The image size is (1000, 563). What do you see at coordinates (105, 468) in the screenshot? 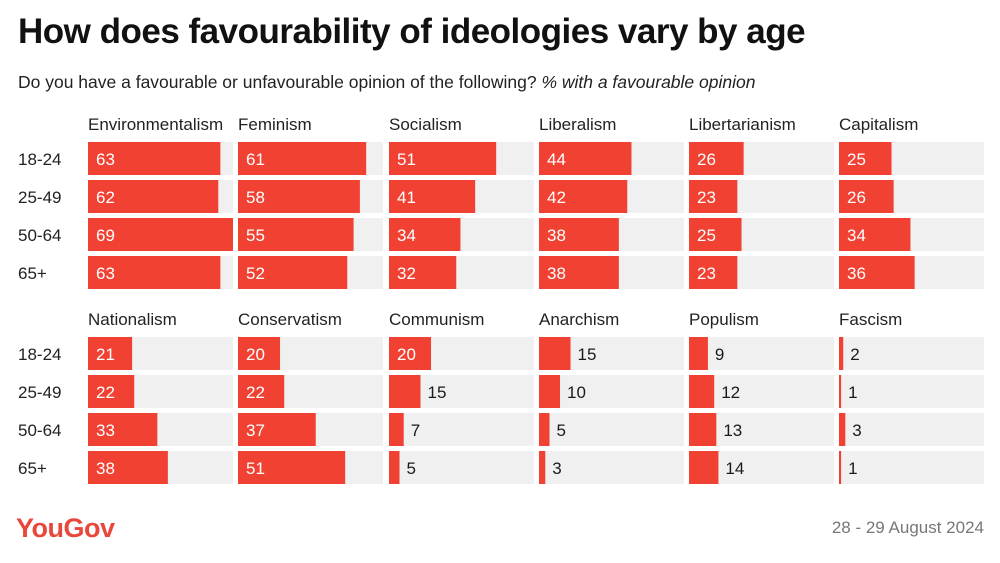
I see `data-label-nationalism-65: 38` at bounding box center [105, 468].